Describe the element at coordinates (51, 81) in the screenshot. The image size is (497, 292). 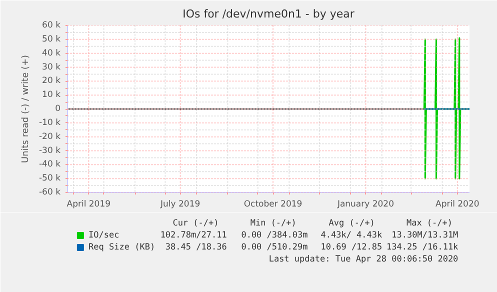
I see `y-tick-label: 20 k` at that location.